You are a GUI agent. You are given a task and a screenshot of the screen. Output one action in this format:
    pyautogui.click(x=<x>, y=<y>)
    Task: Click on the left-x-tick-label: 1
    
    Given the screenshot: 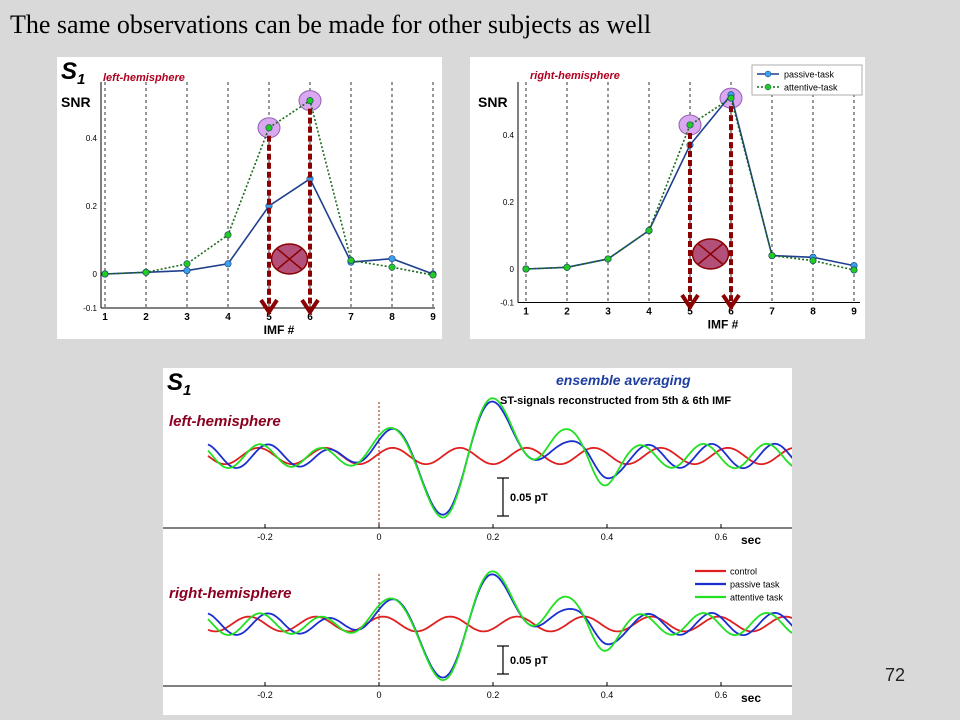 What is the action you would take?
    pyautogui.click(x=105, y=317)
    